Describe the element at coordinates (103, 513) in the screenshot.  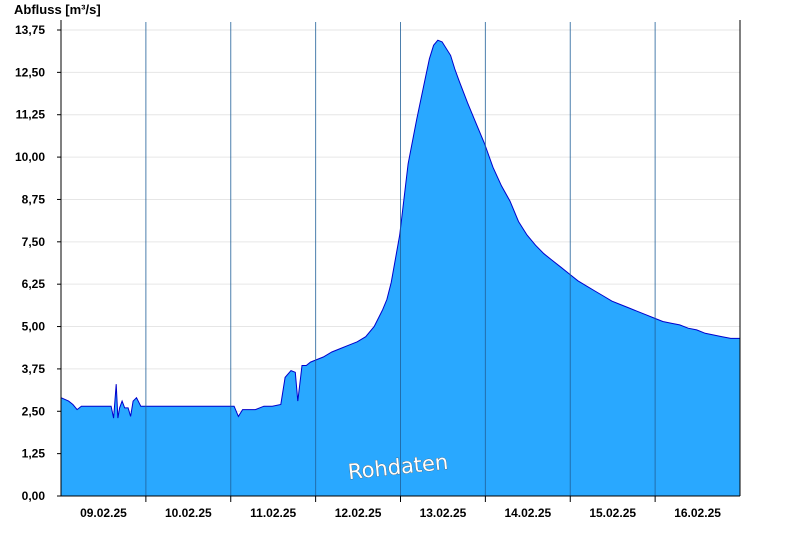
I see `x-tick-label: 09.02.25` at that location.